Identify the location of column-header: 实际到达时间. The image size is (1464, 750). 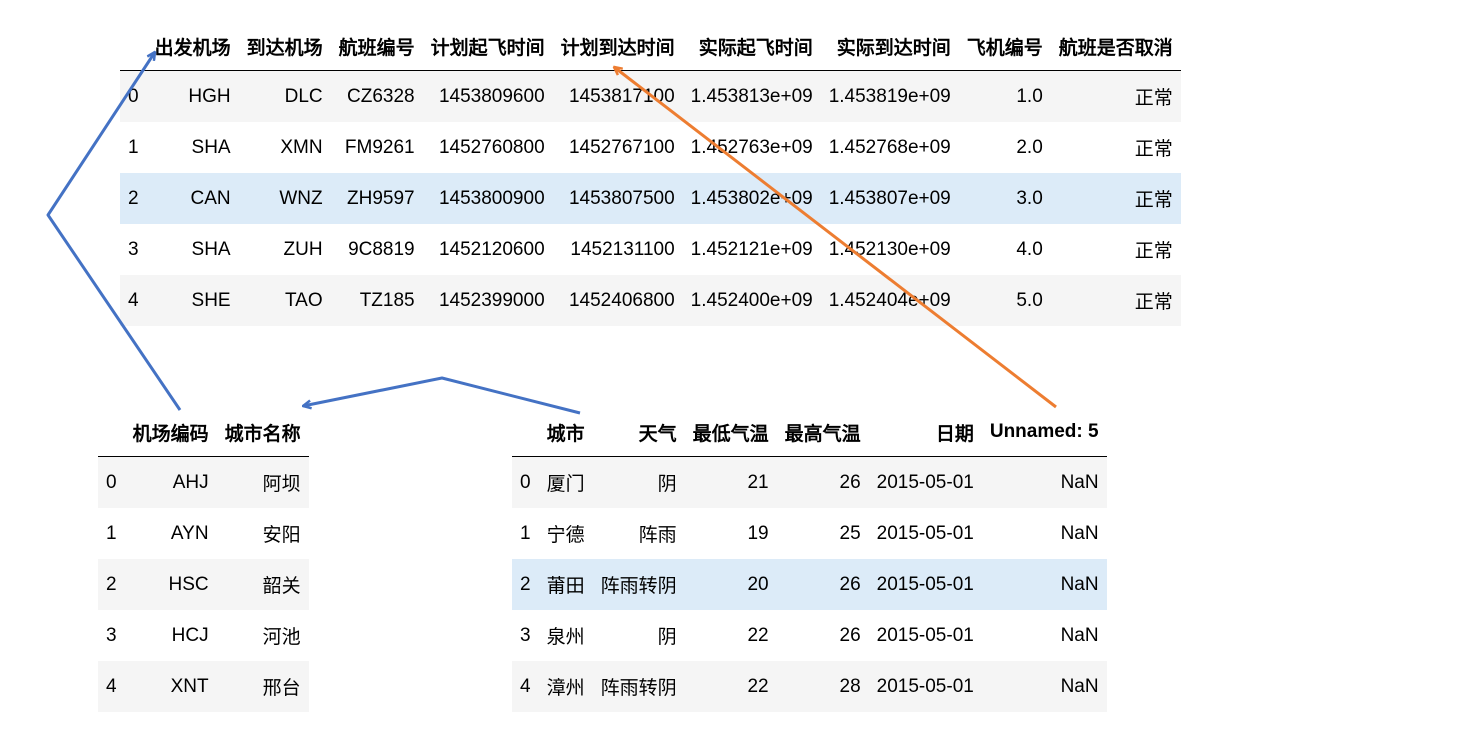
(889, 46).